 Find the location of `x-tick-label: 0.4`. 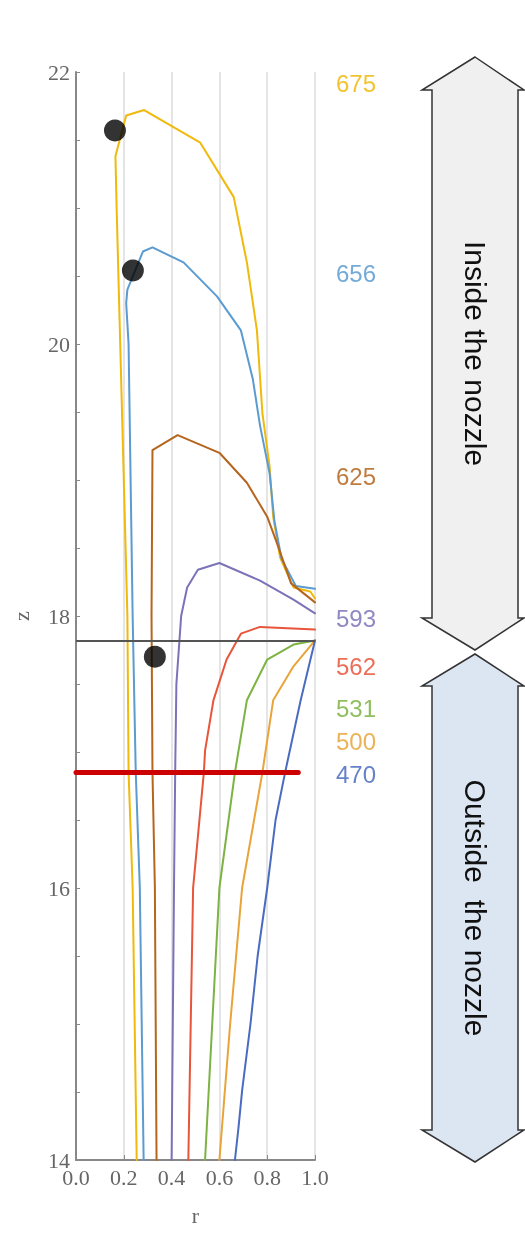

x-tick-label: 0.4 is located at coordinates (171, 1177).